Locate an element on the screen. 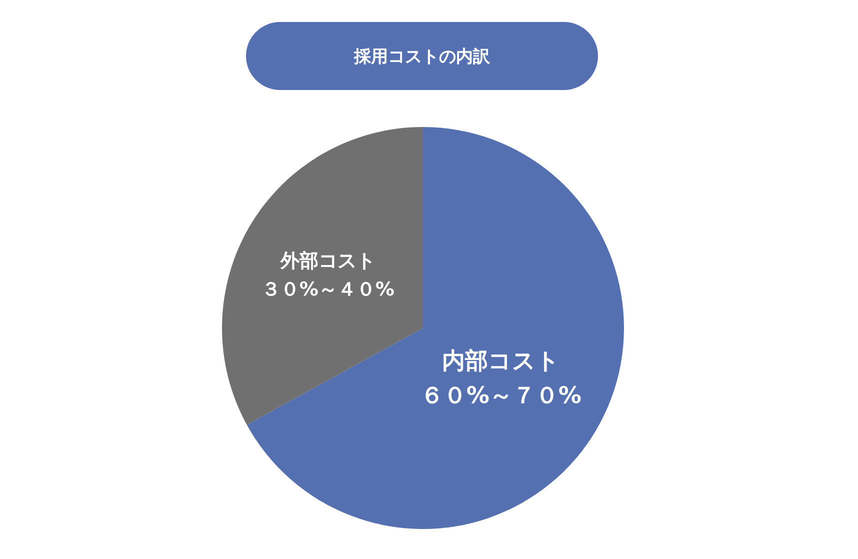 The image size is (858, 559). text: ６０%～７０% is located at coordinates (501, 395).